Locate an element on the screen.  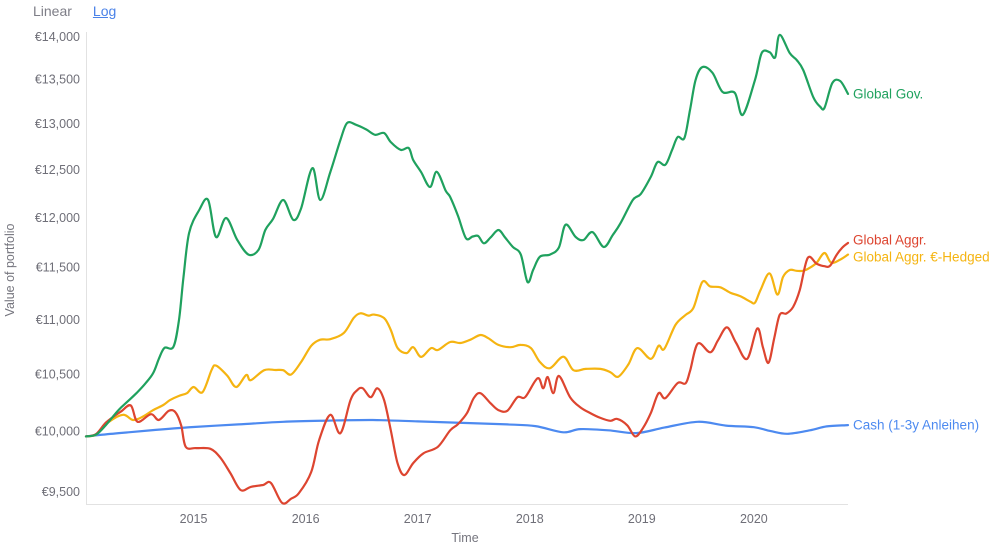
y-axis-title: Value of portfolio is located at coordinates (10, 270).